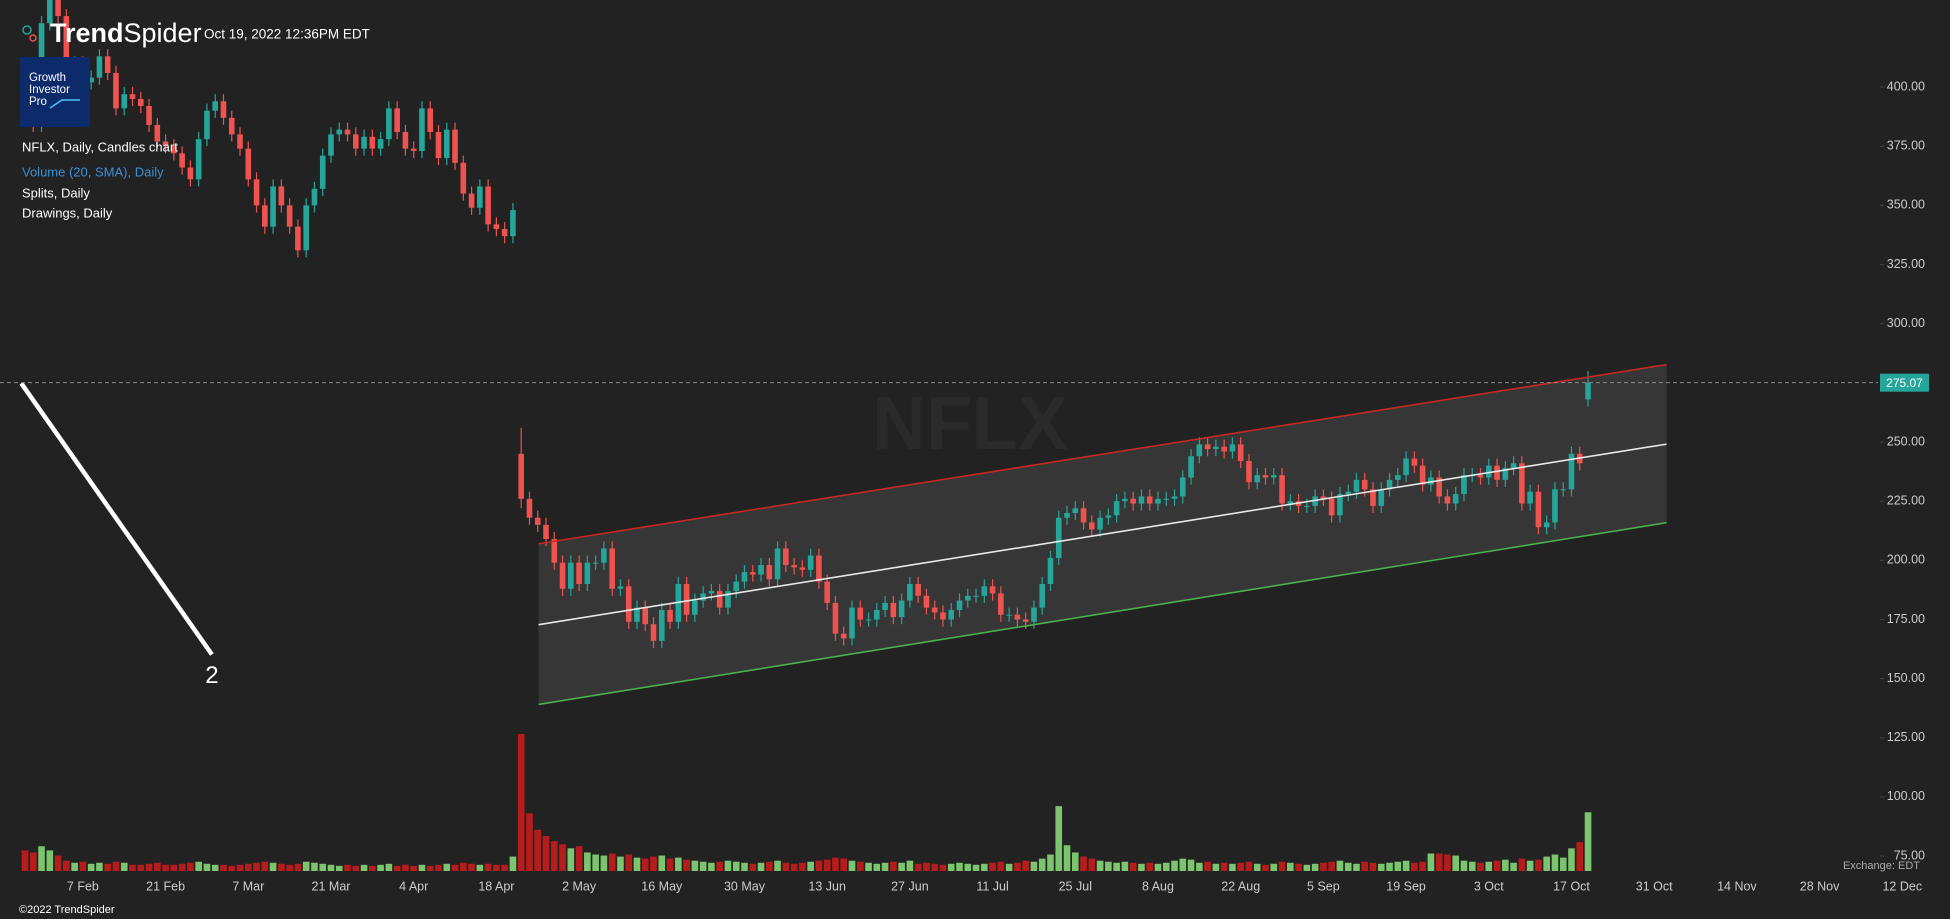  I want to click on trend-line, so click(116, 519).